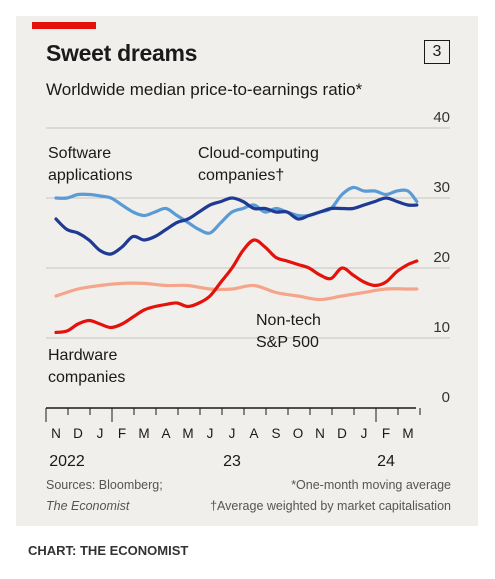  What do you see at coordinates (288, 320) in the screenshot?
I see `series-label-nontech: Non-tech` at bounding box center [288, 320].